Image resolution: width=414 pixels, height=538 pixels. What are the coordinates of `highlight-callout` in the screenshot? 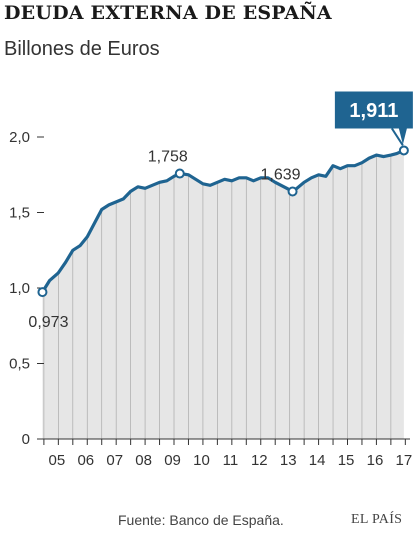 It's located at (373, 118).